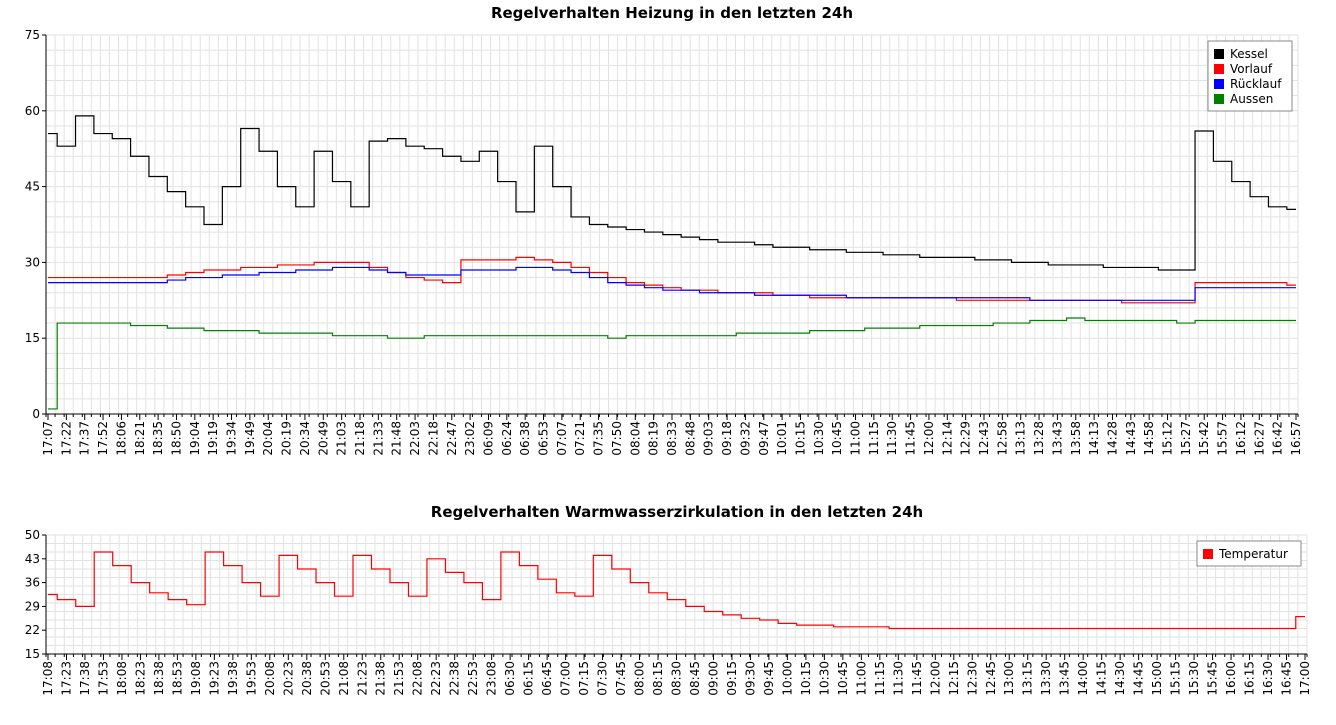 This screenshot has height=725, width=1336. Describe the element at coordinates (36, 414) in the screenshot. I see `chart-1-y-tick-label: 0` at that location.